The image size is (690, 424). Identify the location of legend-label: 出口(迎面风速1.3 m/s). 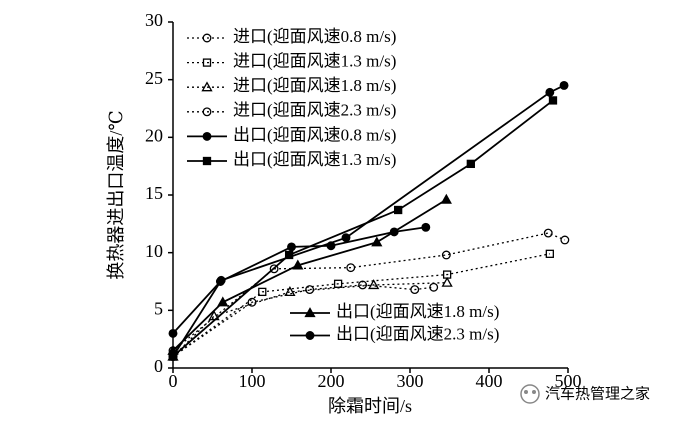
(314, 159).